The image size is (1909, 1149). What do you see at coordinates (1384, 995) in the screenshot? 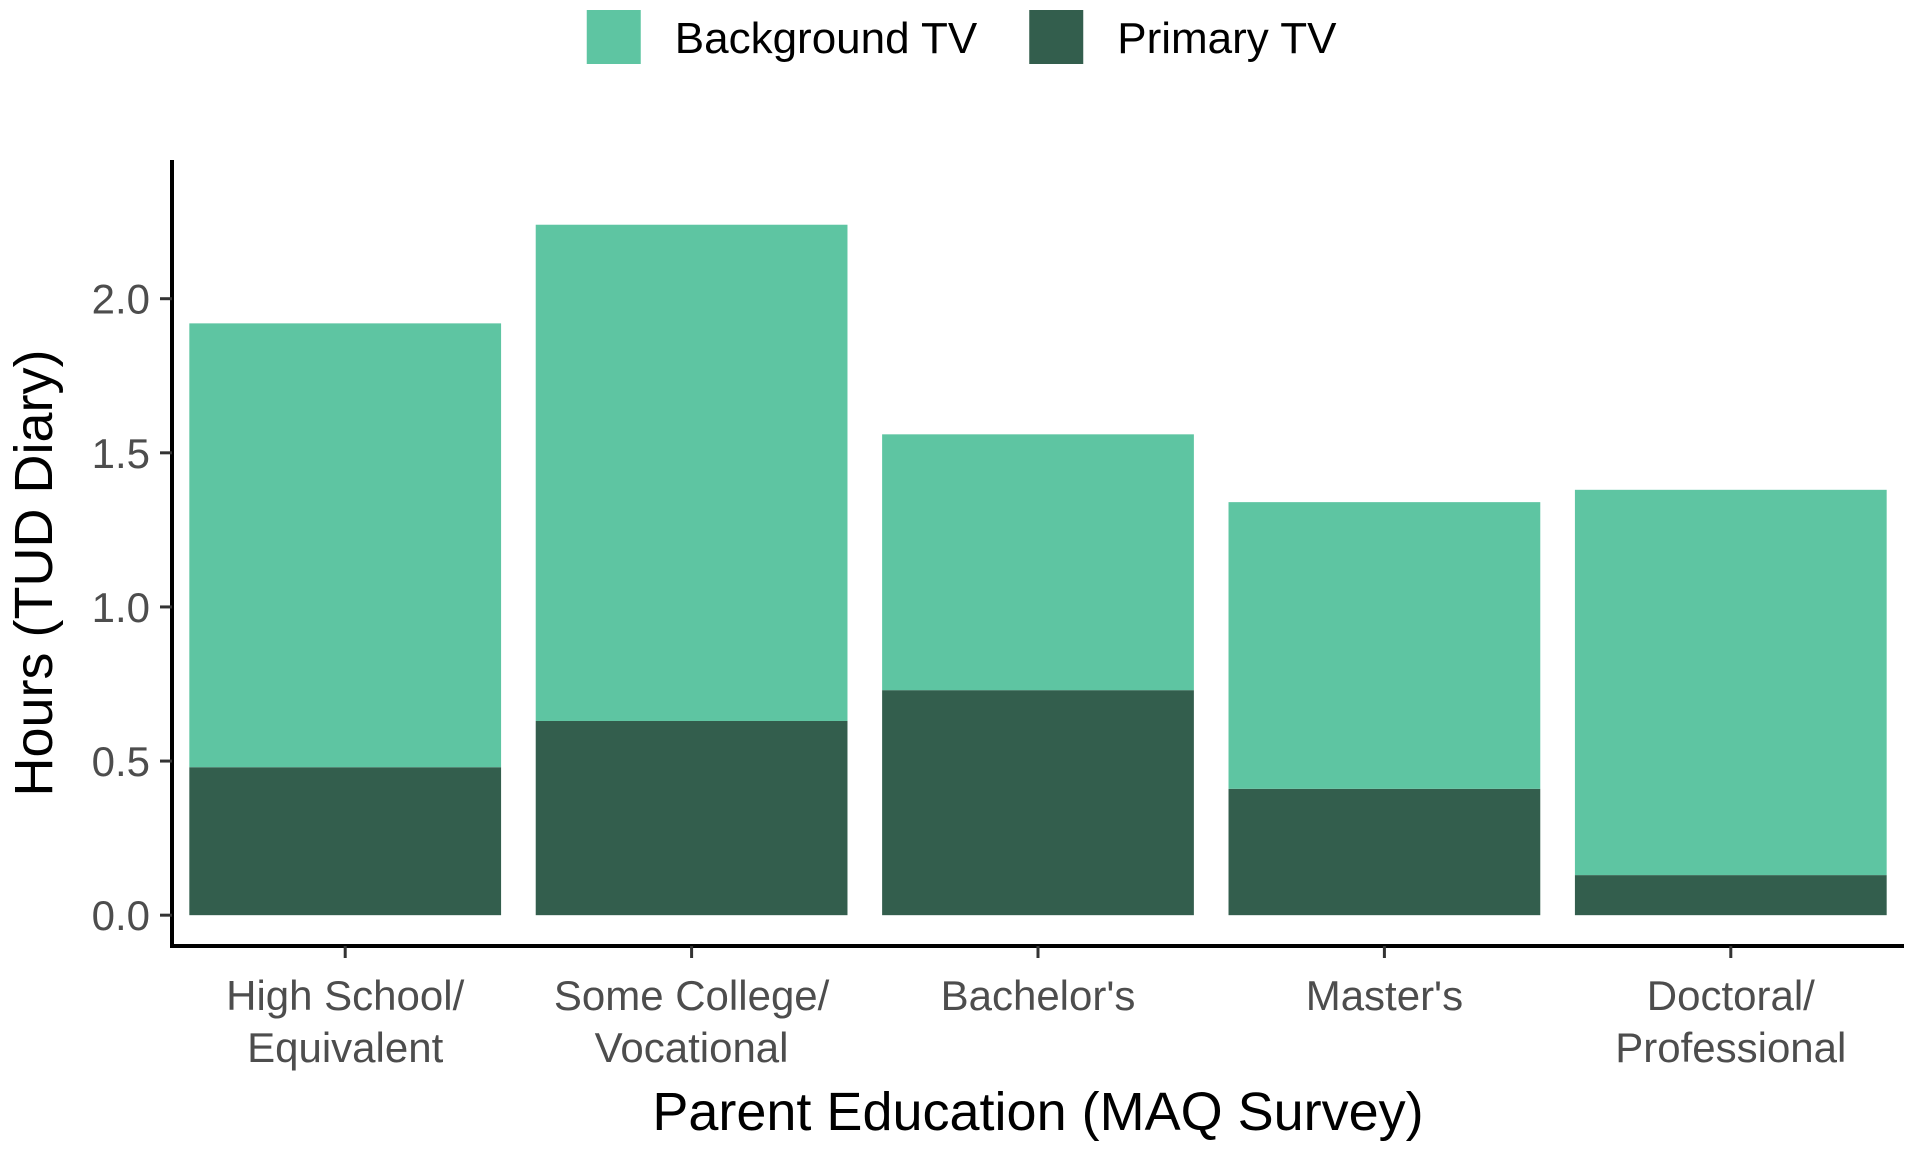
I see `x-tick-label: Master's` at bounding box center [1384, 995].